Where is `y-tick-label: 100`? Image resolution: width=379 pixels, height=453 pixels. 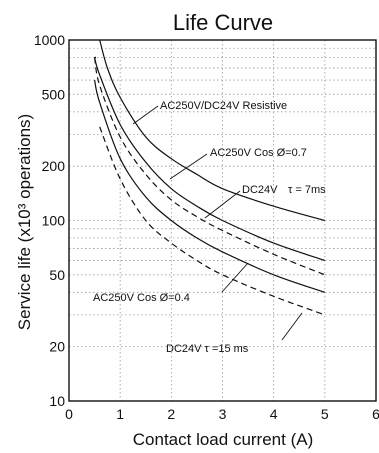
y-tick-label: 100 is located at coordinates (54, 221).